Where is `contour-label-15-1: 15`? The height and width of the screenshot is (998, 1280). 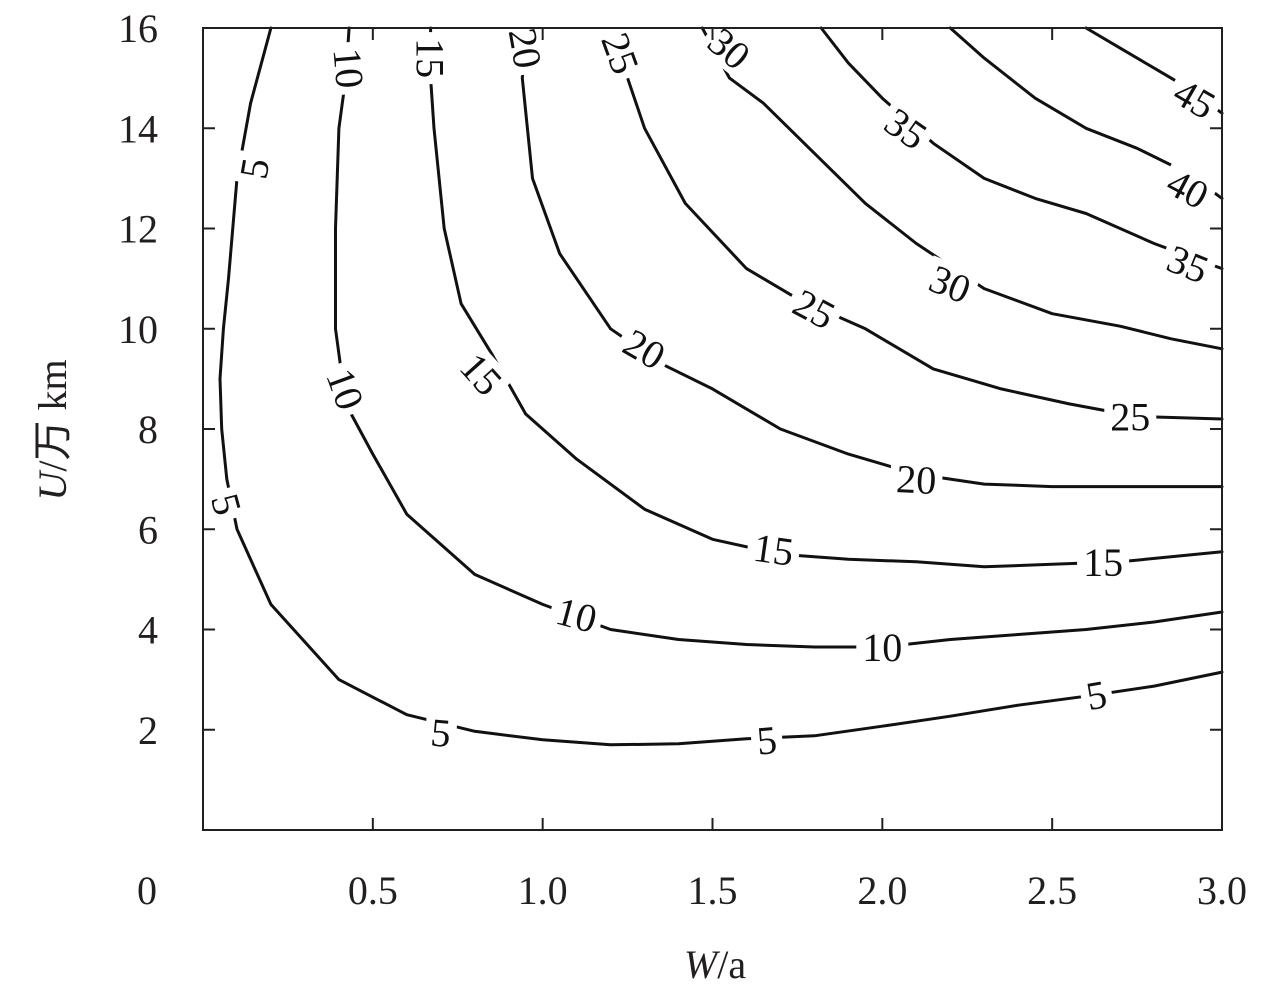 contour-label-15-1: 15 is located at coordinates (481, 374).